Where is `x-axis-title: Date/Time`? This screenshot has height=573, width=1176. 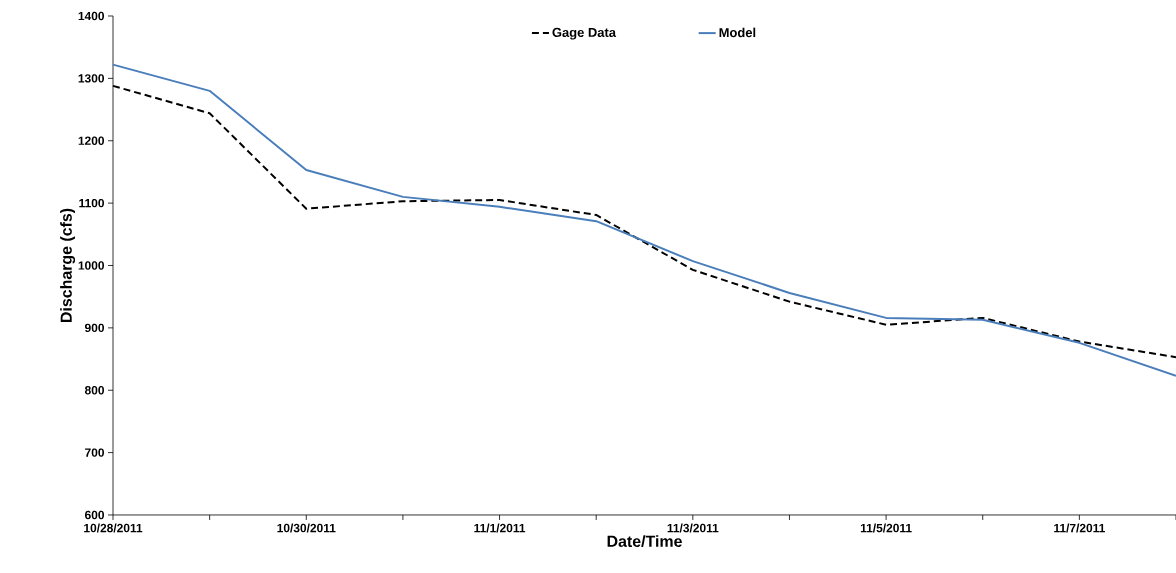 x-axis-title: Date/Time is located at coordinates (644, 541).